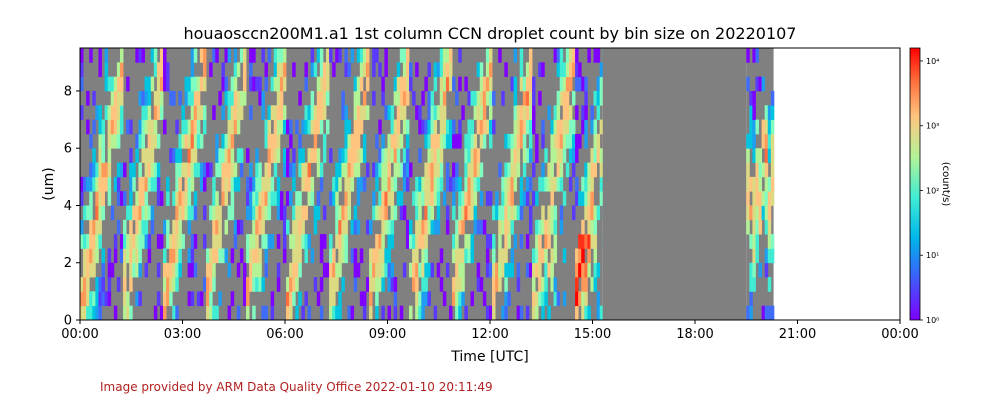 This screenshot has height=400, width=1000. What do you see at coordinates (284, 334) in the screenshot?
I see `x-tick-label: 06:00` at bounding box center [284, 334].